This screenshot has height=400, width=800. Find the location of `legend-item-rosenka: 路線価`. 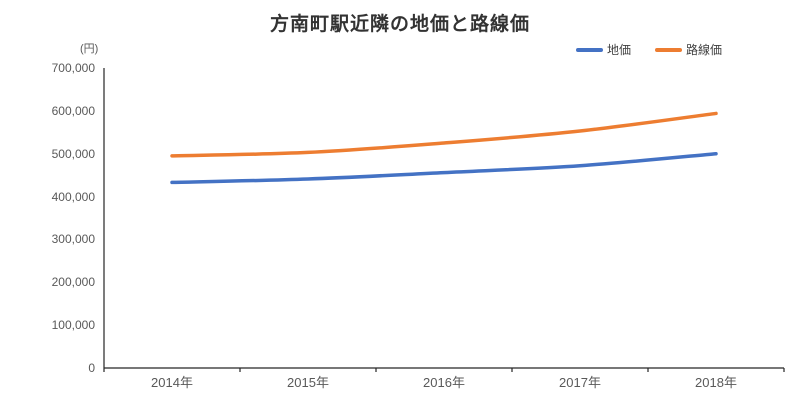

legend-item-rosenka: 路線価 is located at coordinates (688, 49).